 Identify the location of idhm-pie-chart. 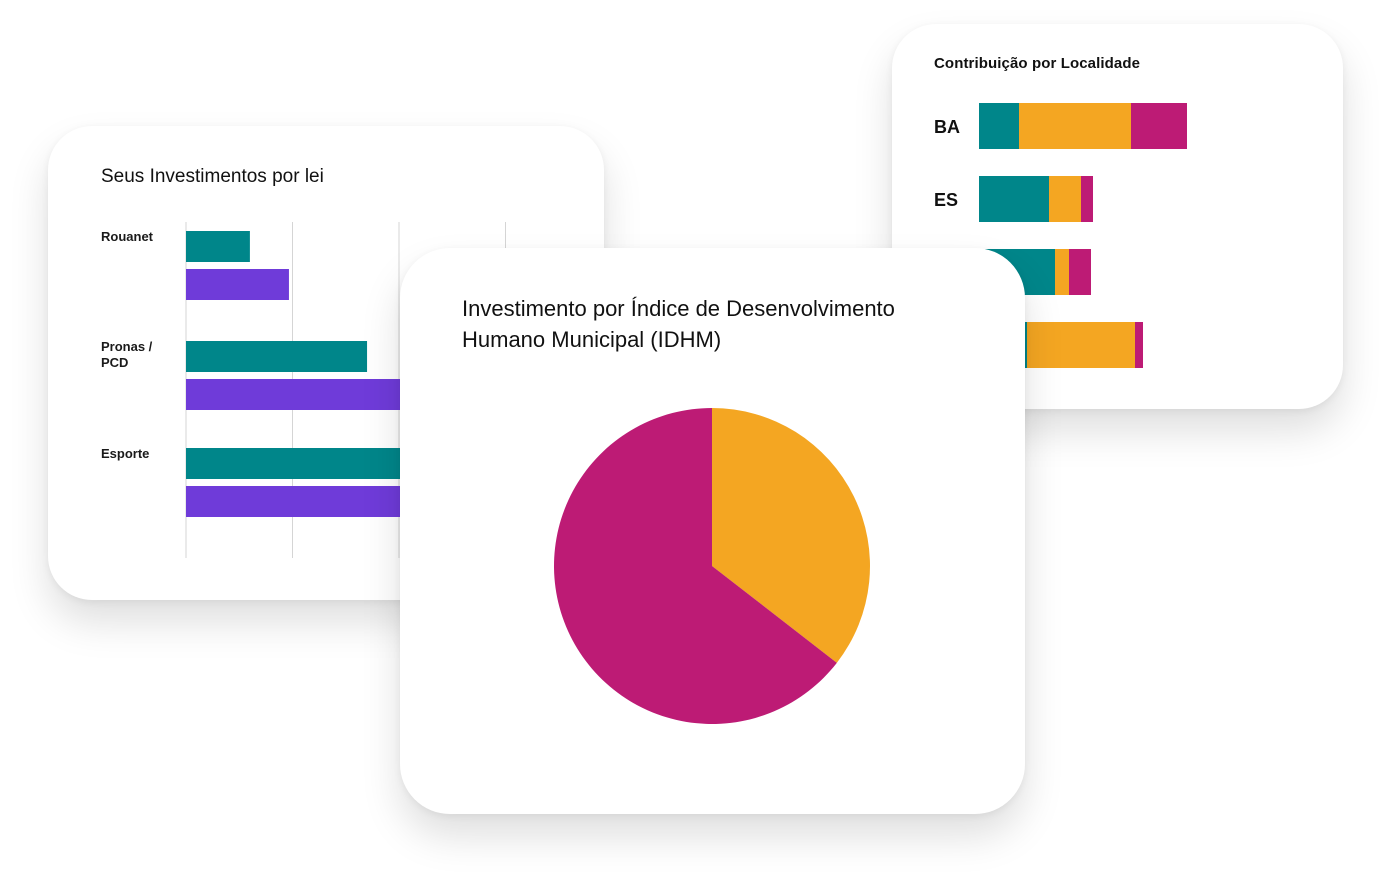
(712, 565).